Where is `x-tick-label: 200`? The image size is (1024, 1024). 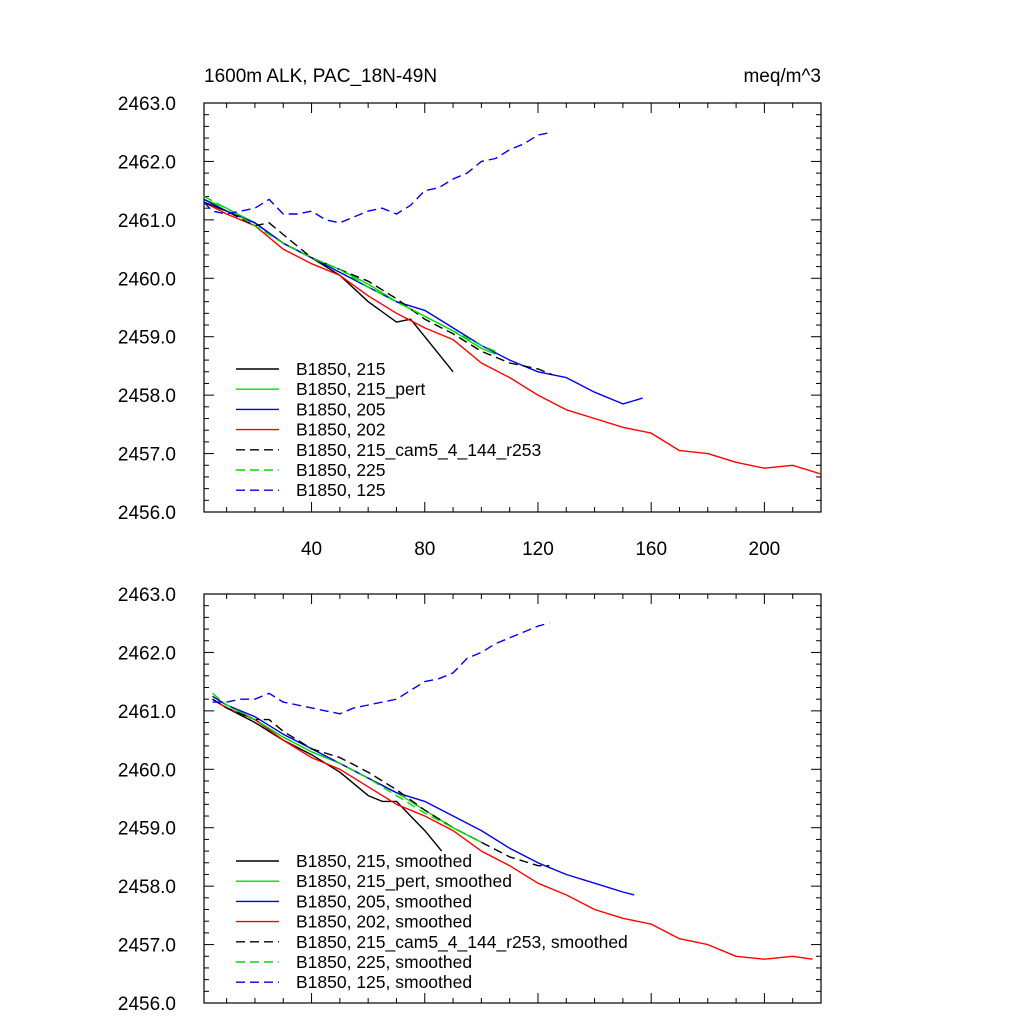 x-tick-label: 200 is located at coordinates (765, 549).